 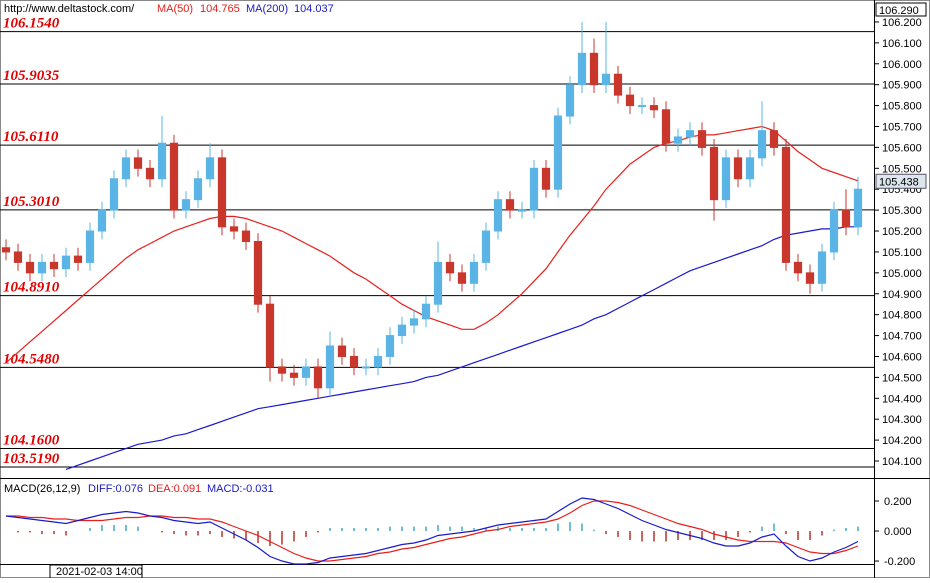 I want to click on diff-line, so click(x=432, y=531).